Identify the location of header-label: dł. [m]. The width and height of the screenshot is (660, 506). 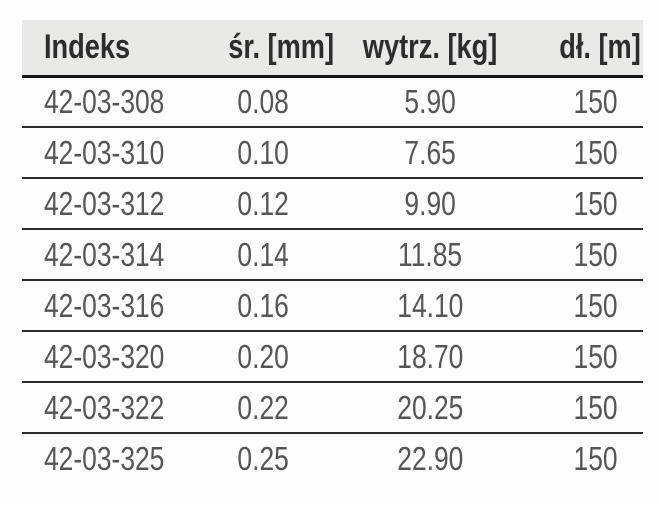
(600, 46).